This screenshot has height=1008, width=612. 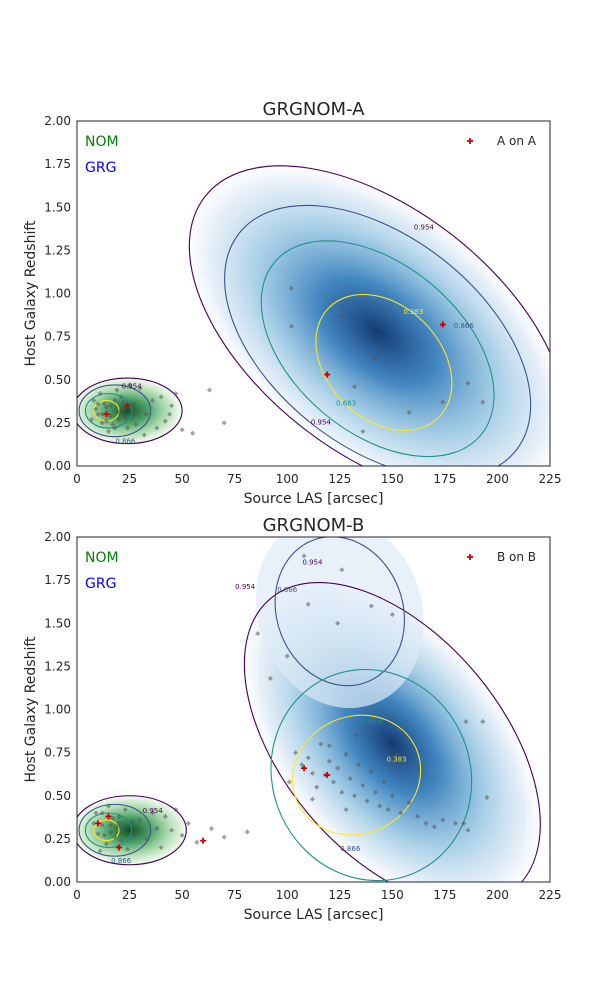 I want to click on contour-label: 0.383, so click(x=413, y=312).